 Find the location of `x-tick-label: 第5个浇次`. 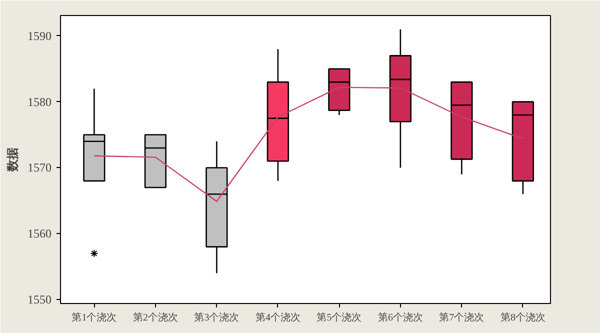

x-tick-label: 第5个浇次 is located at coordinates (339, 318).